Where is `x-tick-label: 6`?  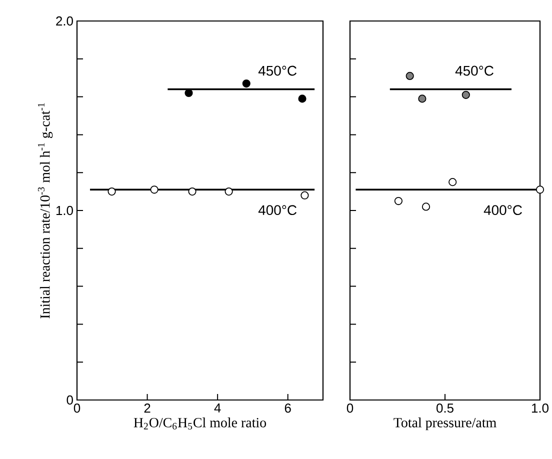 x-tick-label: 6 is located at coordinates (287, 408).